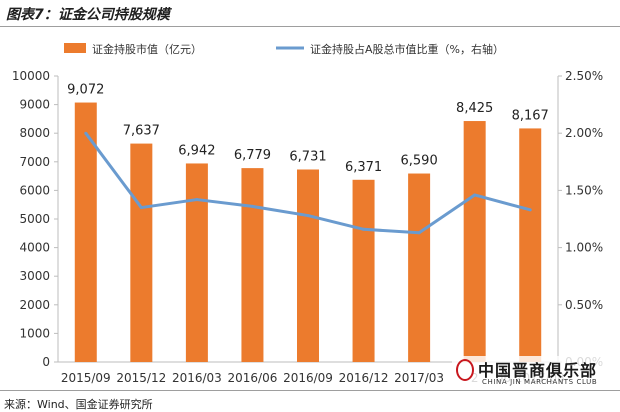  Describe the element at coordinates (364, 378) in the screenshot. I see `x-tick-label: 2016/12` at that location.